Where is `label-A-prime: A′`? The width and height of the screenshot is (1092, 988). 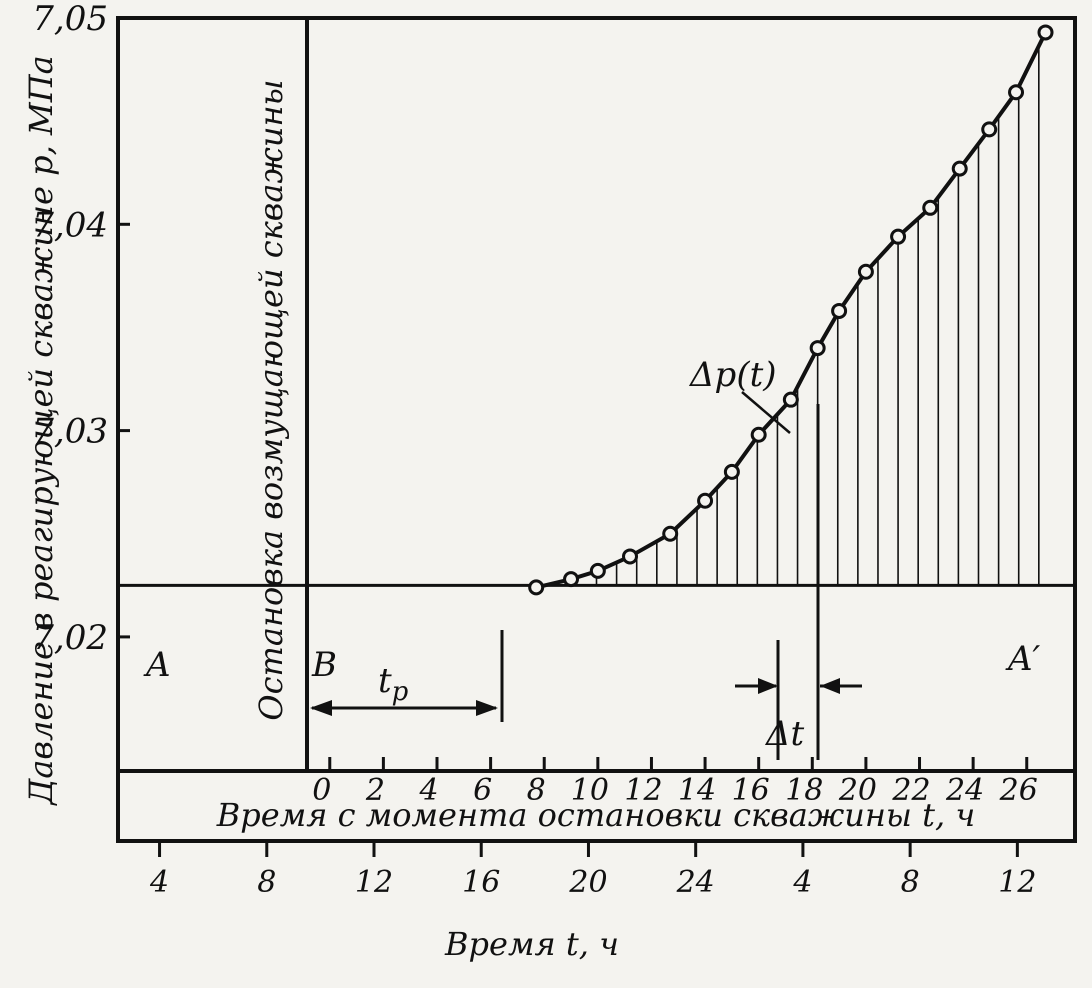
label-A-prime: A′ is located at coordinates (1023, 659).